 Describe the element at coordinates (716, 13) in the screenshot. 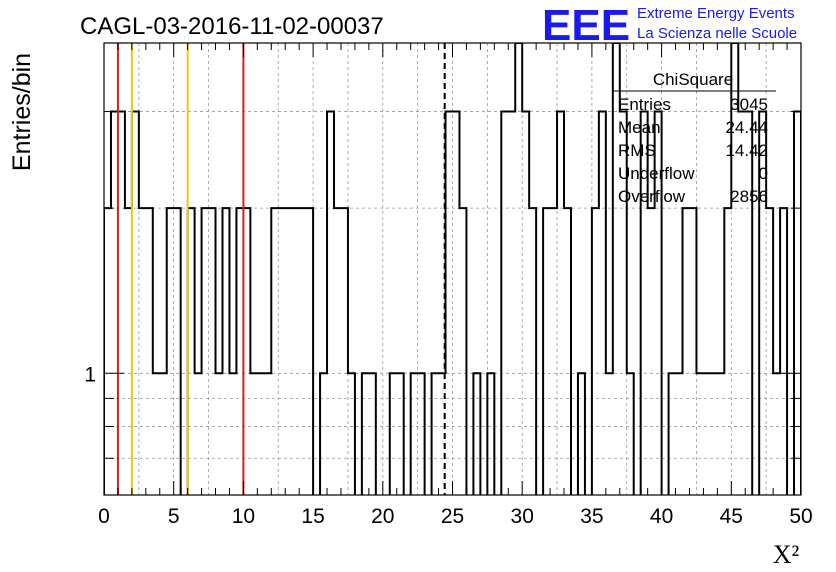

I see `logo-line-1: Extreme Energy Events` at that location.